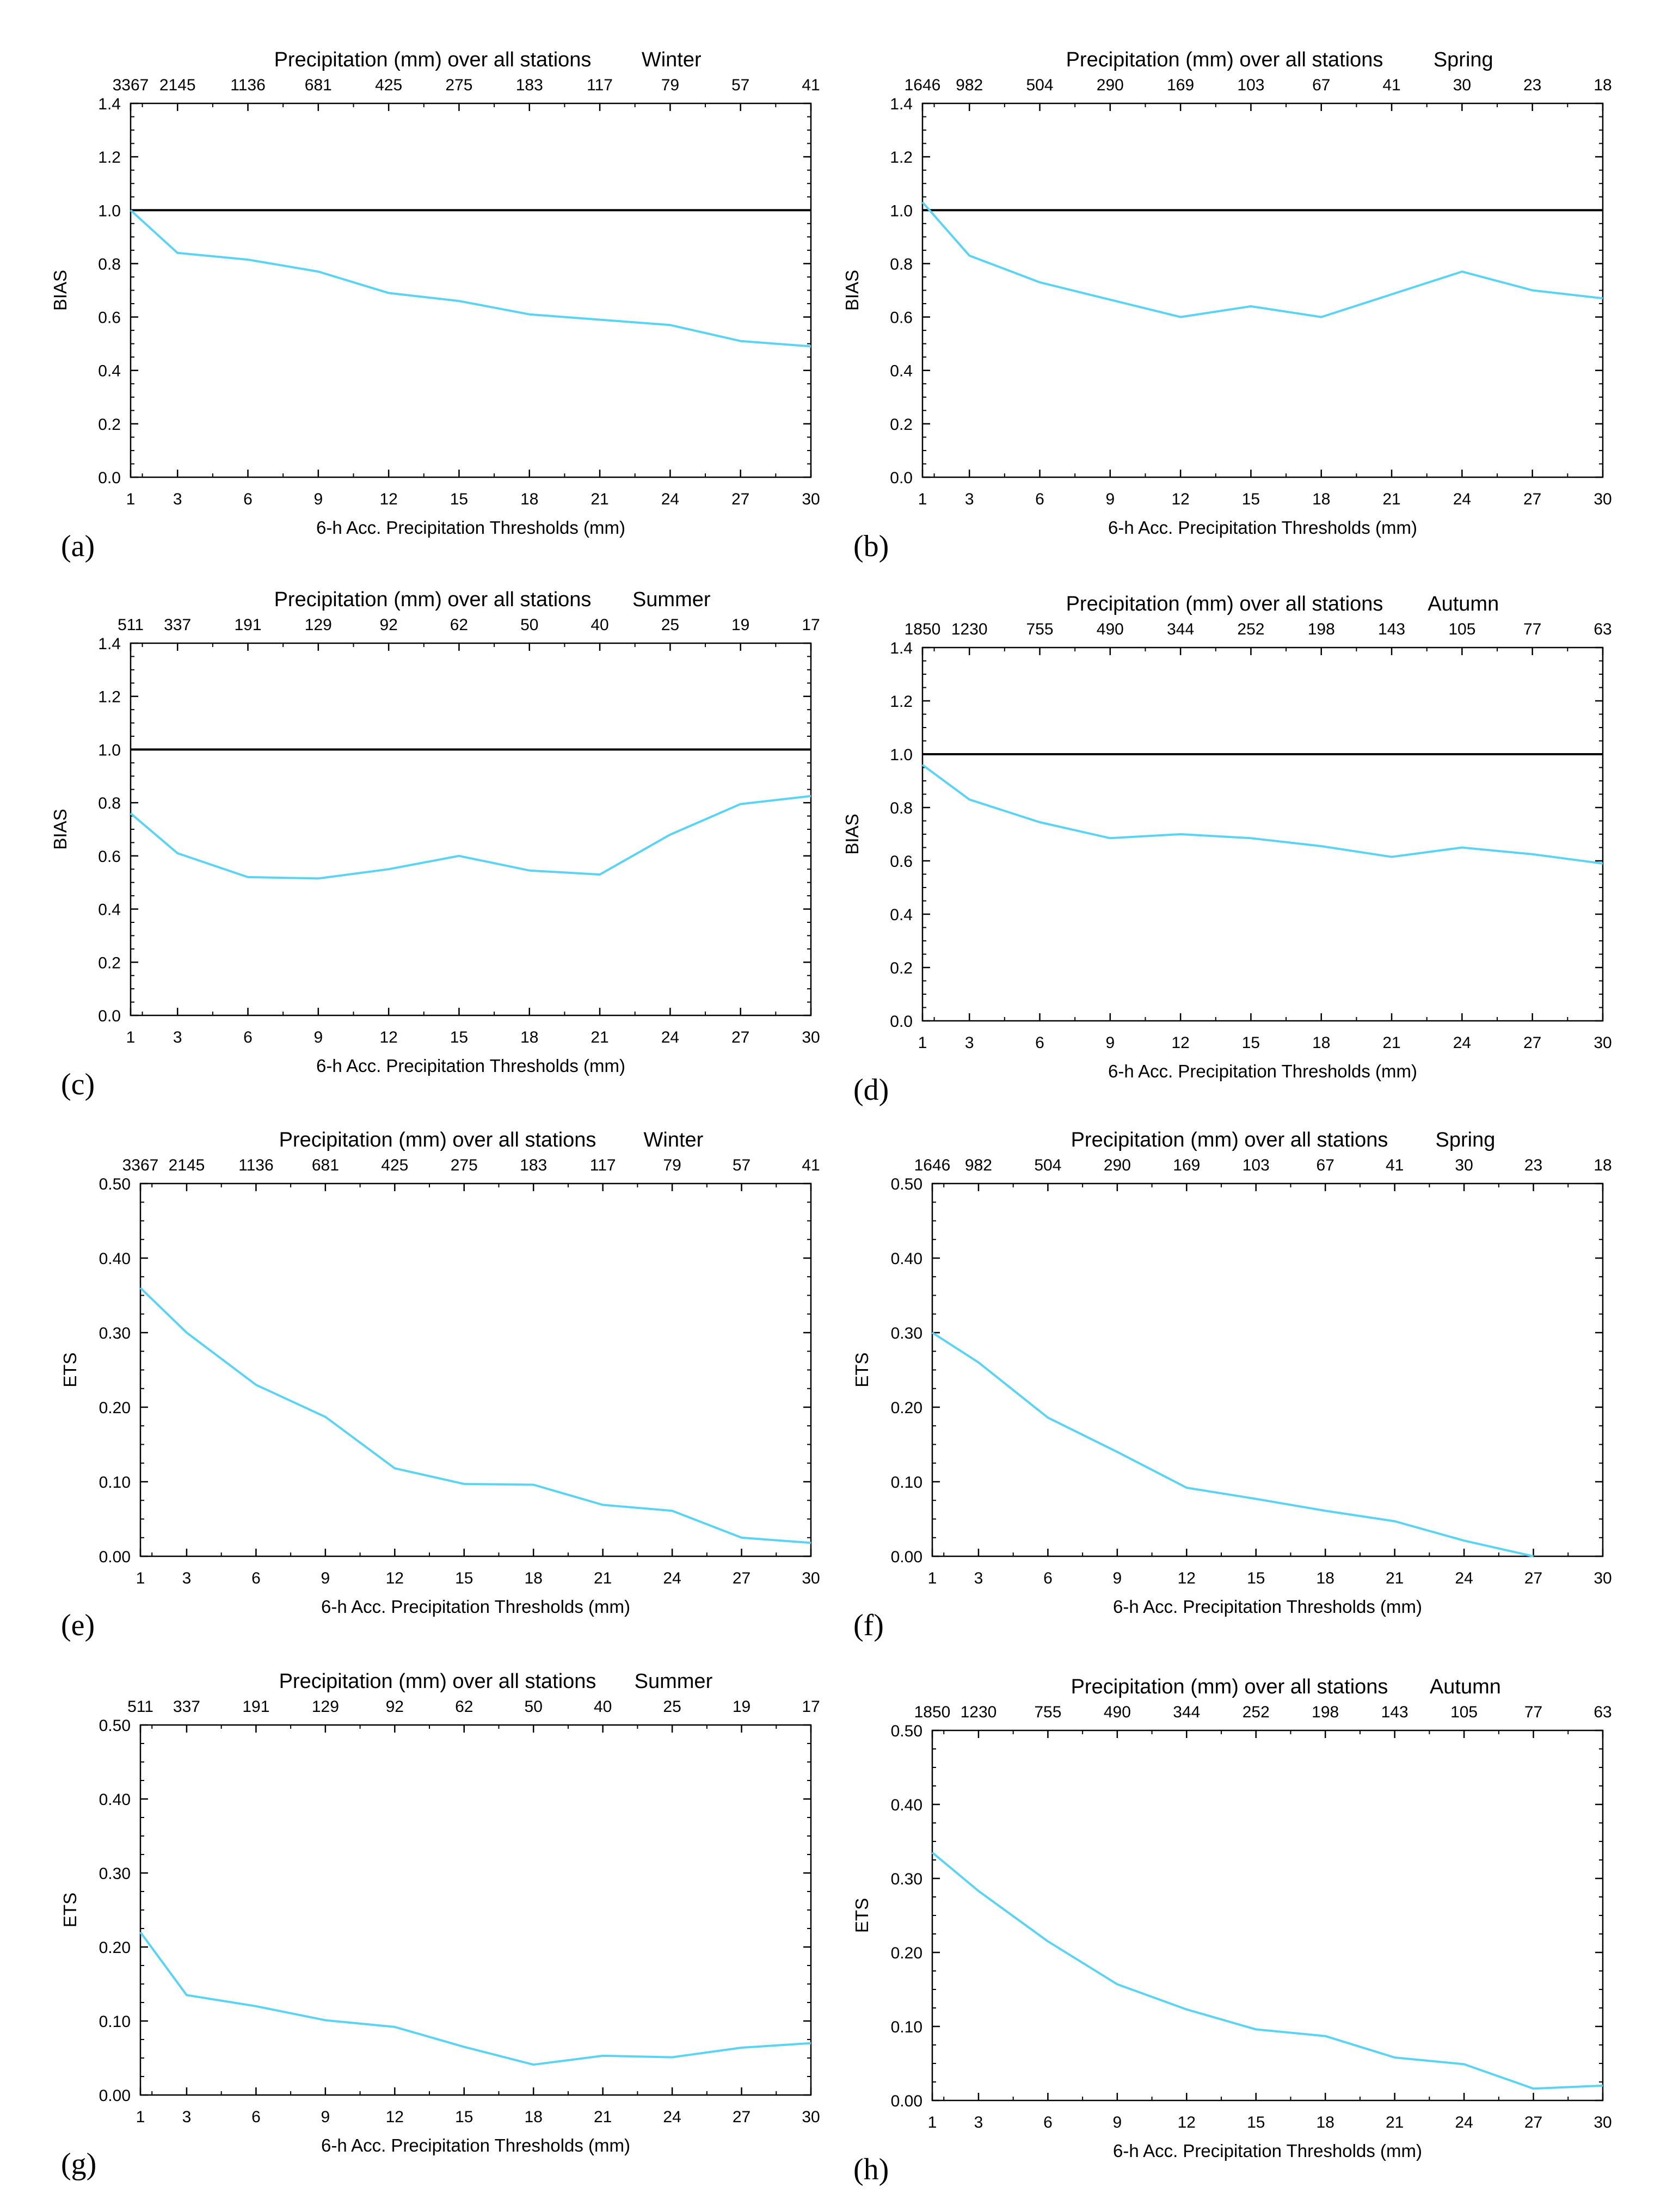 The image size is (1667, 2212). I want to click on season-label: Winter, so click(672, 59).